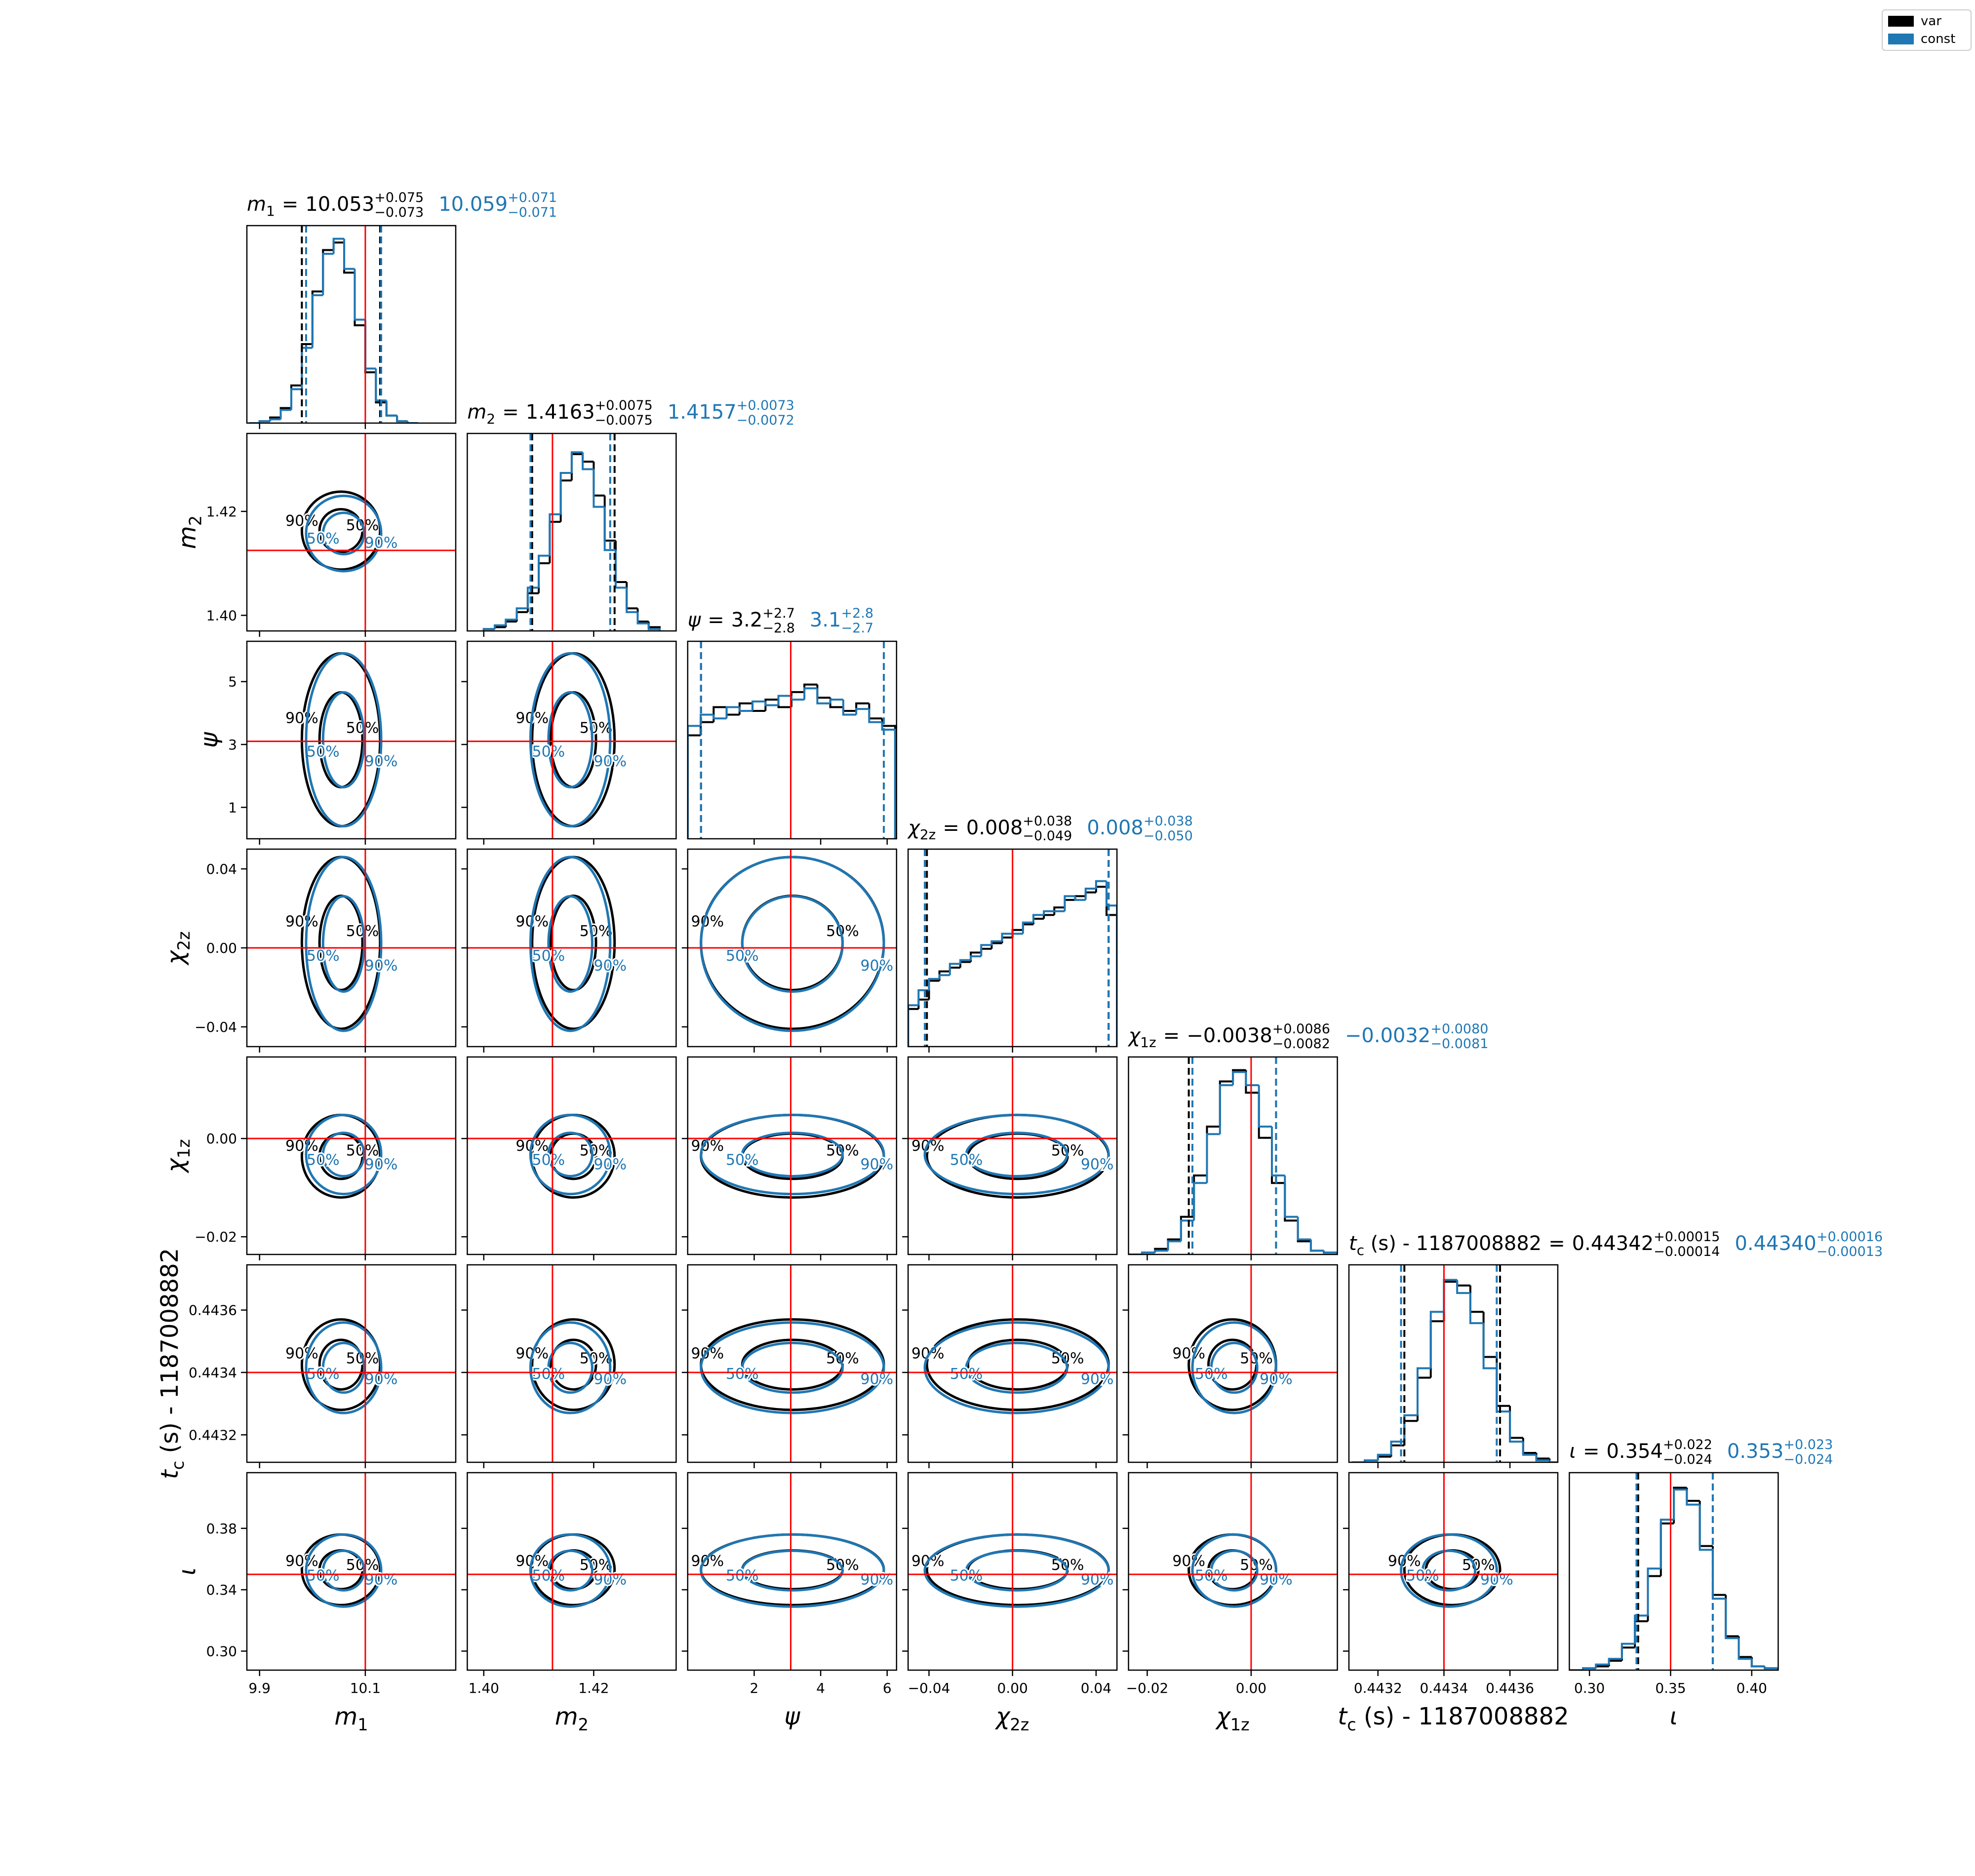 The width and height of the screenshot is (1975, 1876). I want to click on title-median: 1.4157, so click(703, 412).